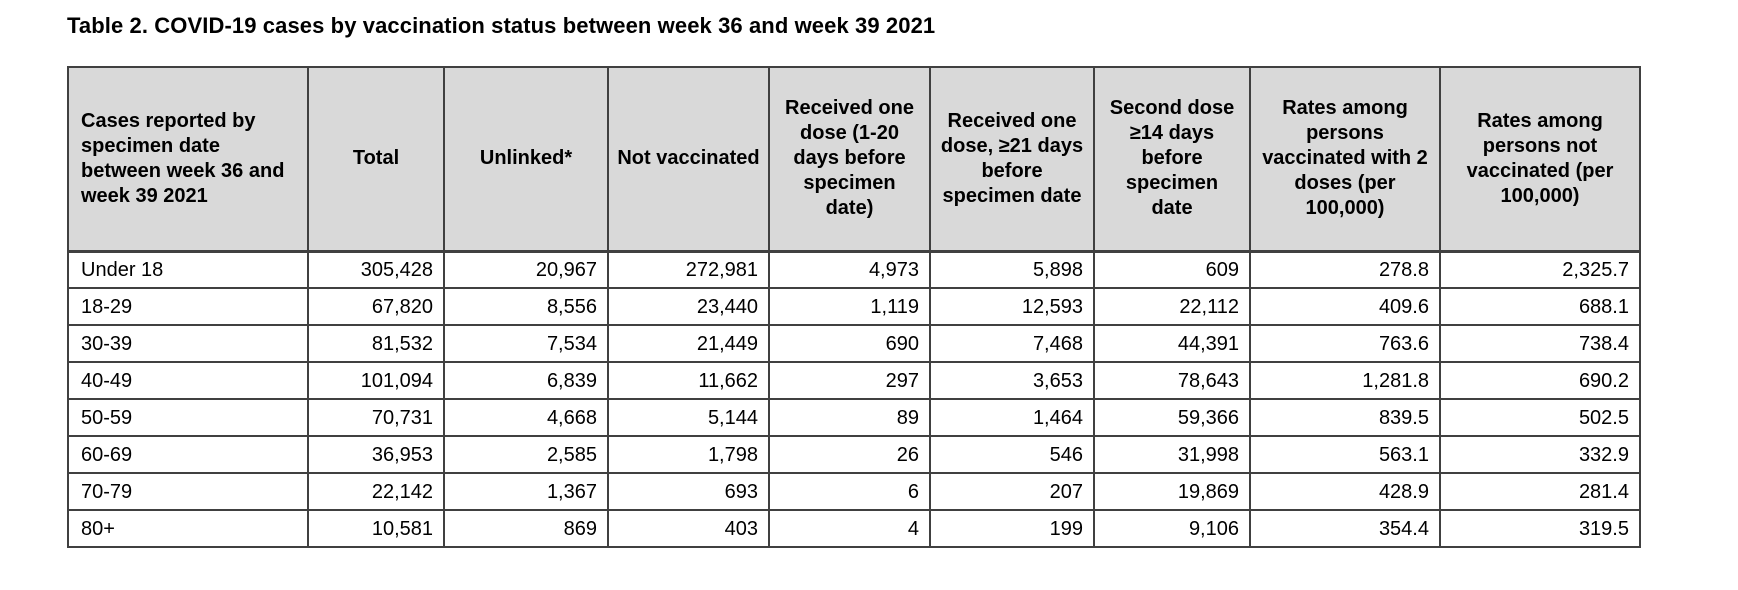  I want to click on value-cell: 1,367, so click(526, 491).